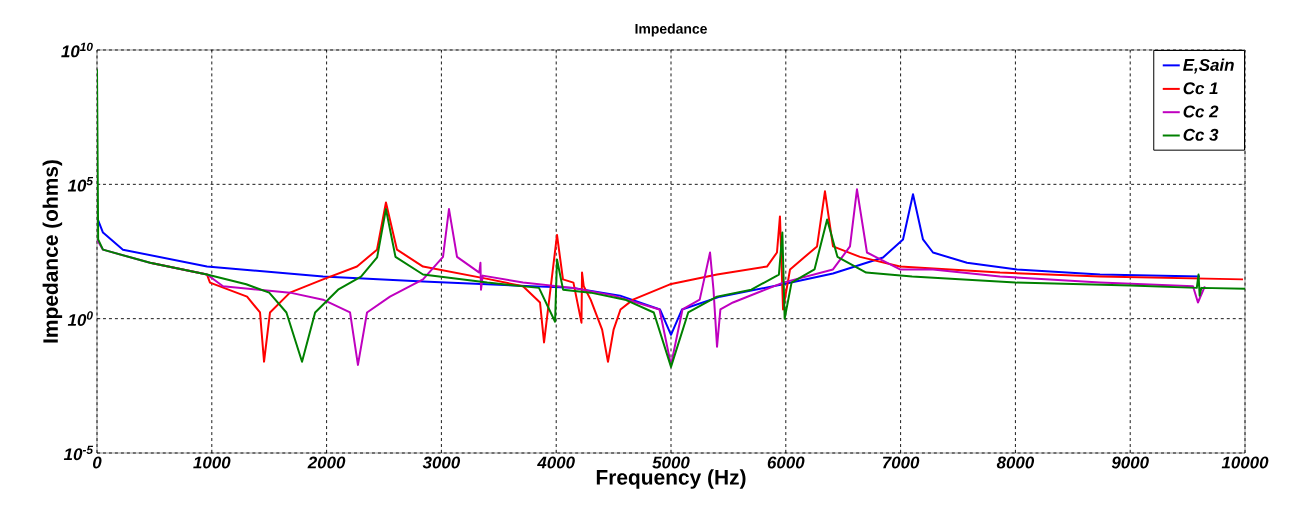 This screenshot has height=531, width=1296. What do you see at coordinates (441, 462) in the screenshot?
I see `x-tick-label: 3000` at bounding box center [441, 462].